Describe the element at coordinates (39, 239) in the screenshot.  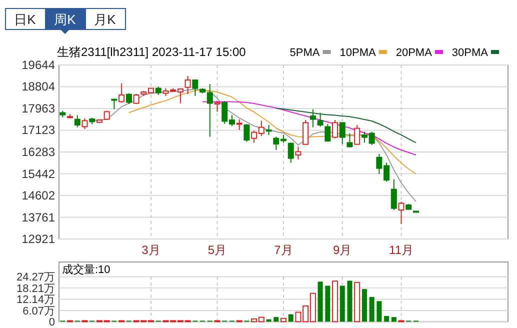
I see `y-tick-label: 12921` at that location.